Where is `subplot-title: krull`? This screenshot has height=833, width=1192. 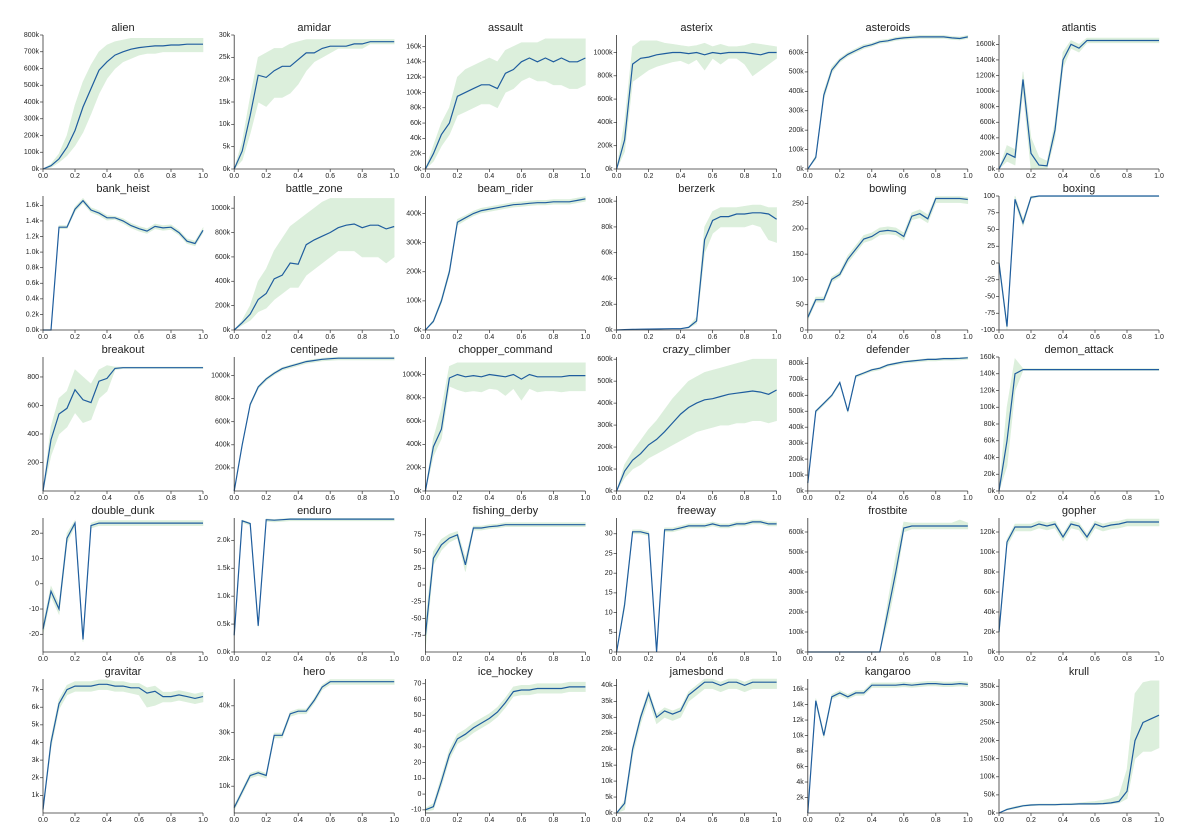 subplot-title: krull is located at coordinates (1079, 672).